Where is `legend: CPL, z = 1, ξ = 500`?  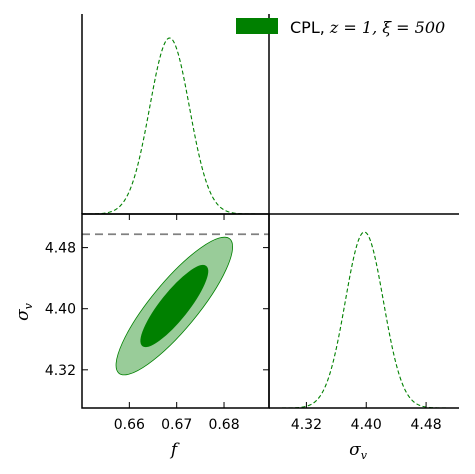
legend: CPL, z = 1, ξ = 500 is located at coordinates (340, 27).